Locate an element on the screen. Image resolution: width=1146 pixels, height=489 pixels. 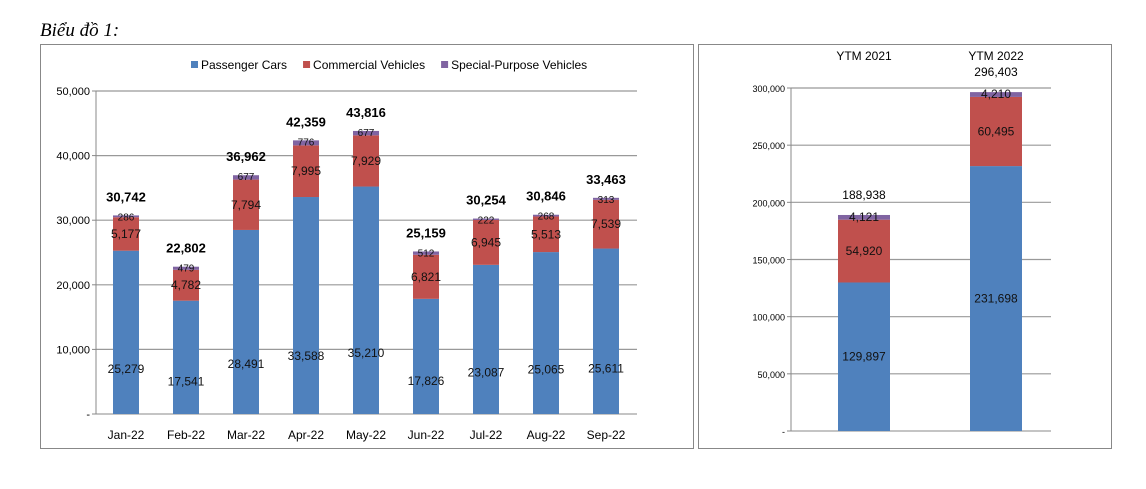
x-tick-label: Jul-22 is located at coordinates (486, 435).